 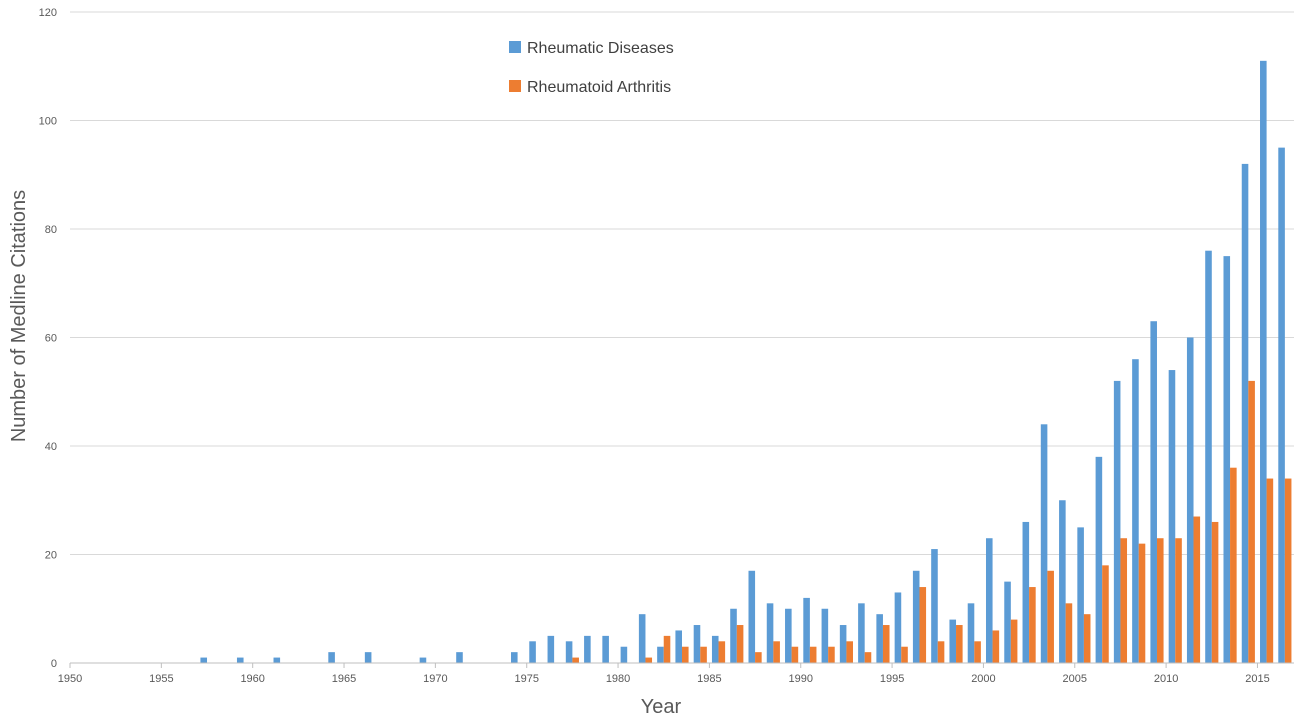 What do you see at coordinates (435, 679) in the screenshot?
I see `x-tick-label: 1970` at bounding box center [435, 679].